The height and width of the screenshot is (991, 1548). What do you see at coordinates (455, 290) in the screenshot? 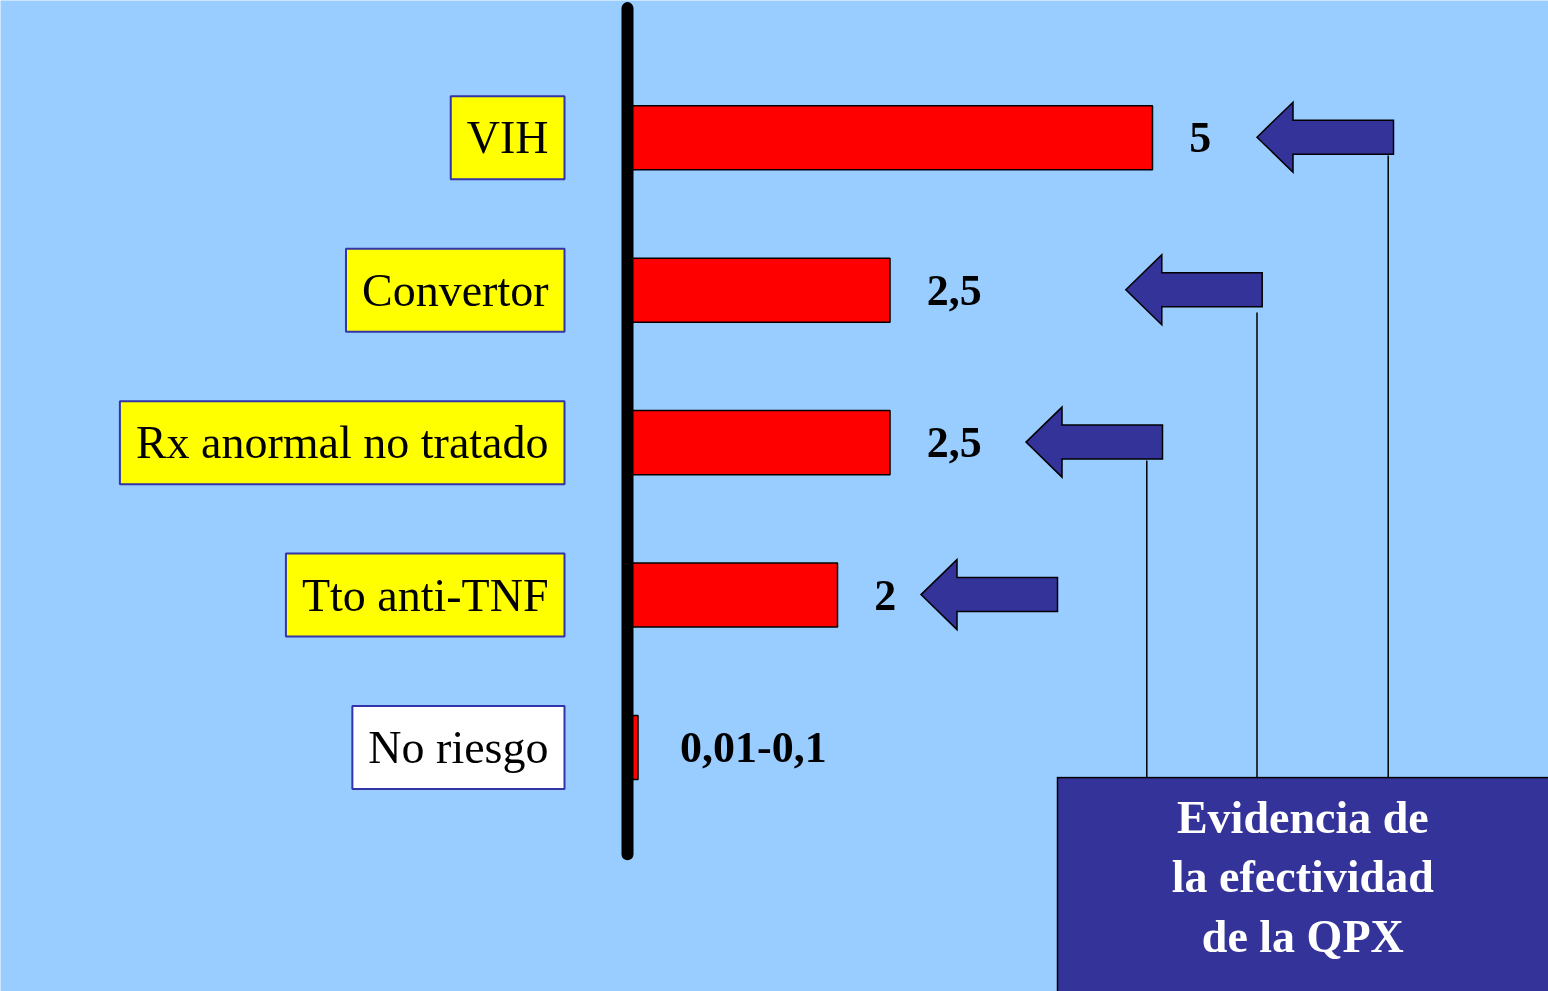
I see `y-tick-label: Convertor` at bounding box center [455, 290].